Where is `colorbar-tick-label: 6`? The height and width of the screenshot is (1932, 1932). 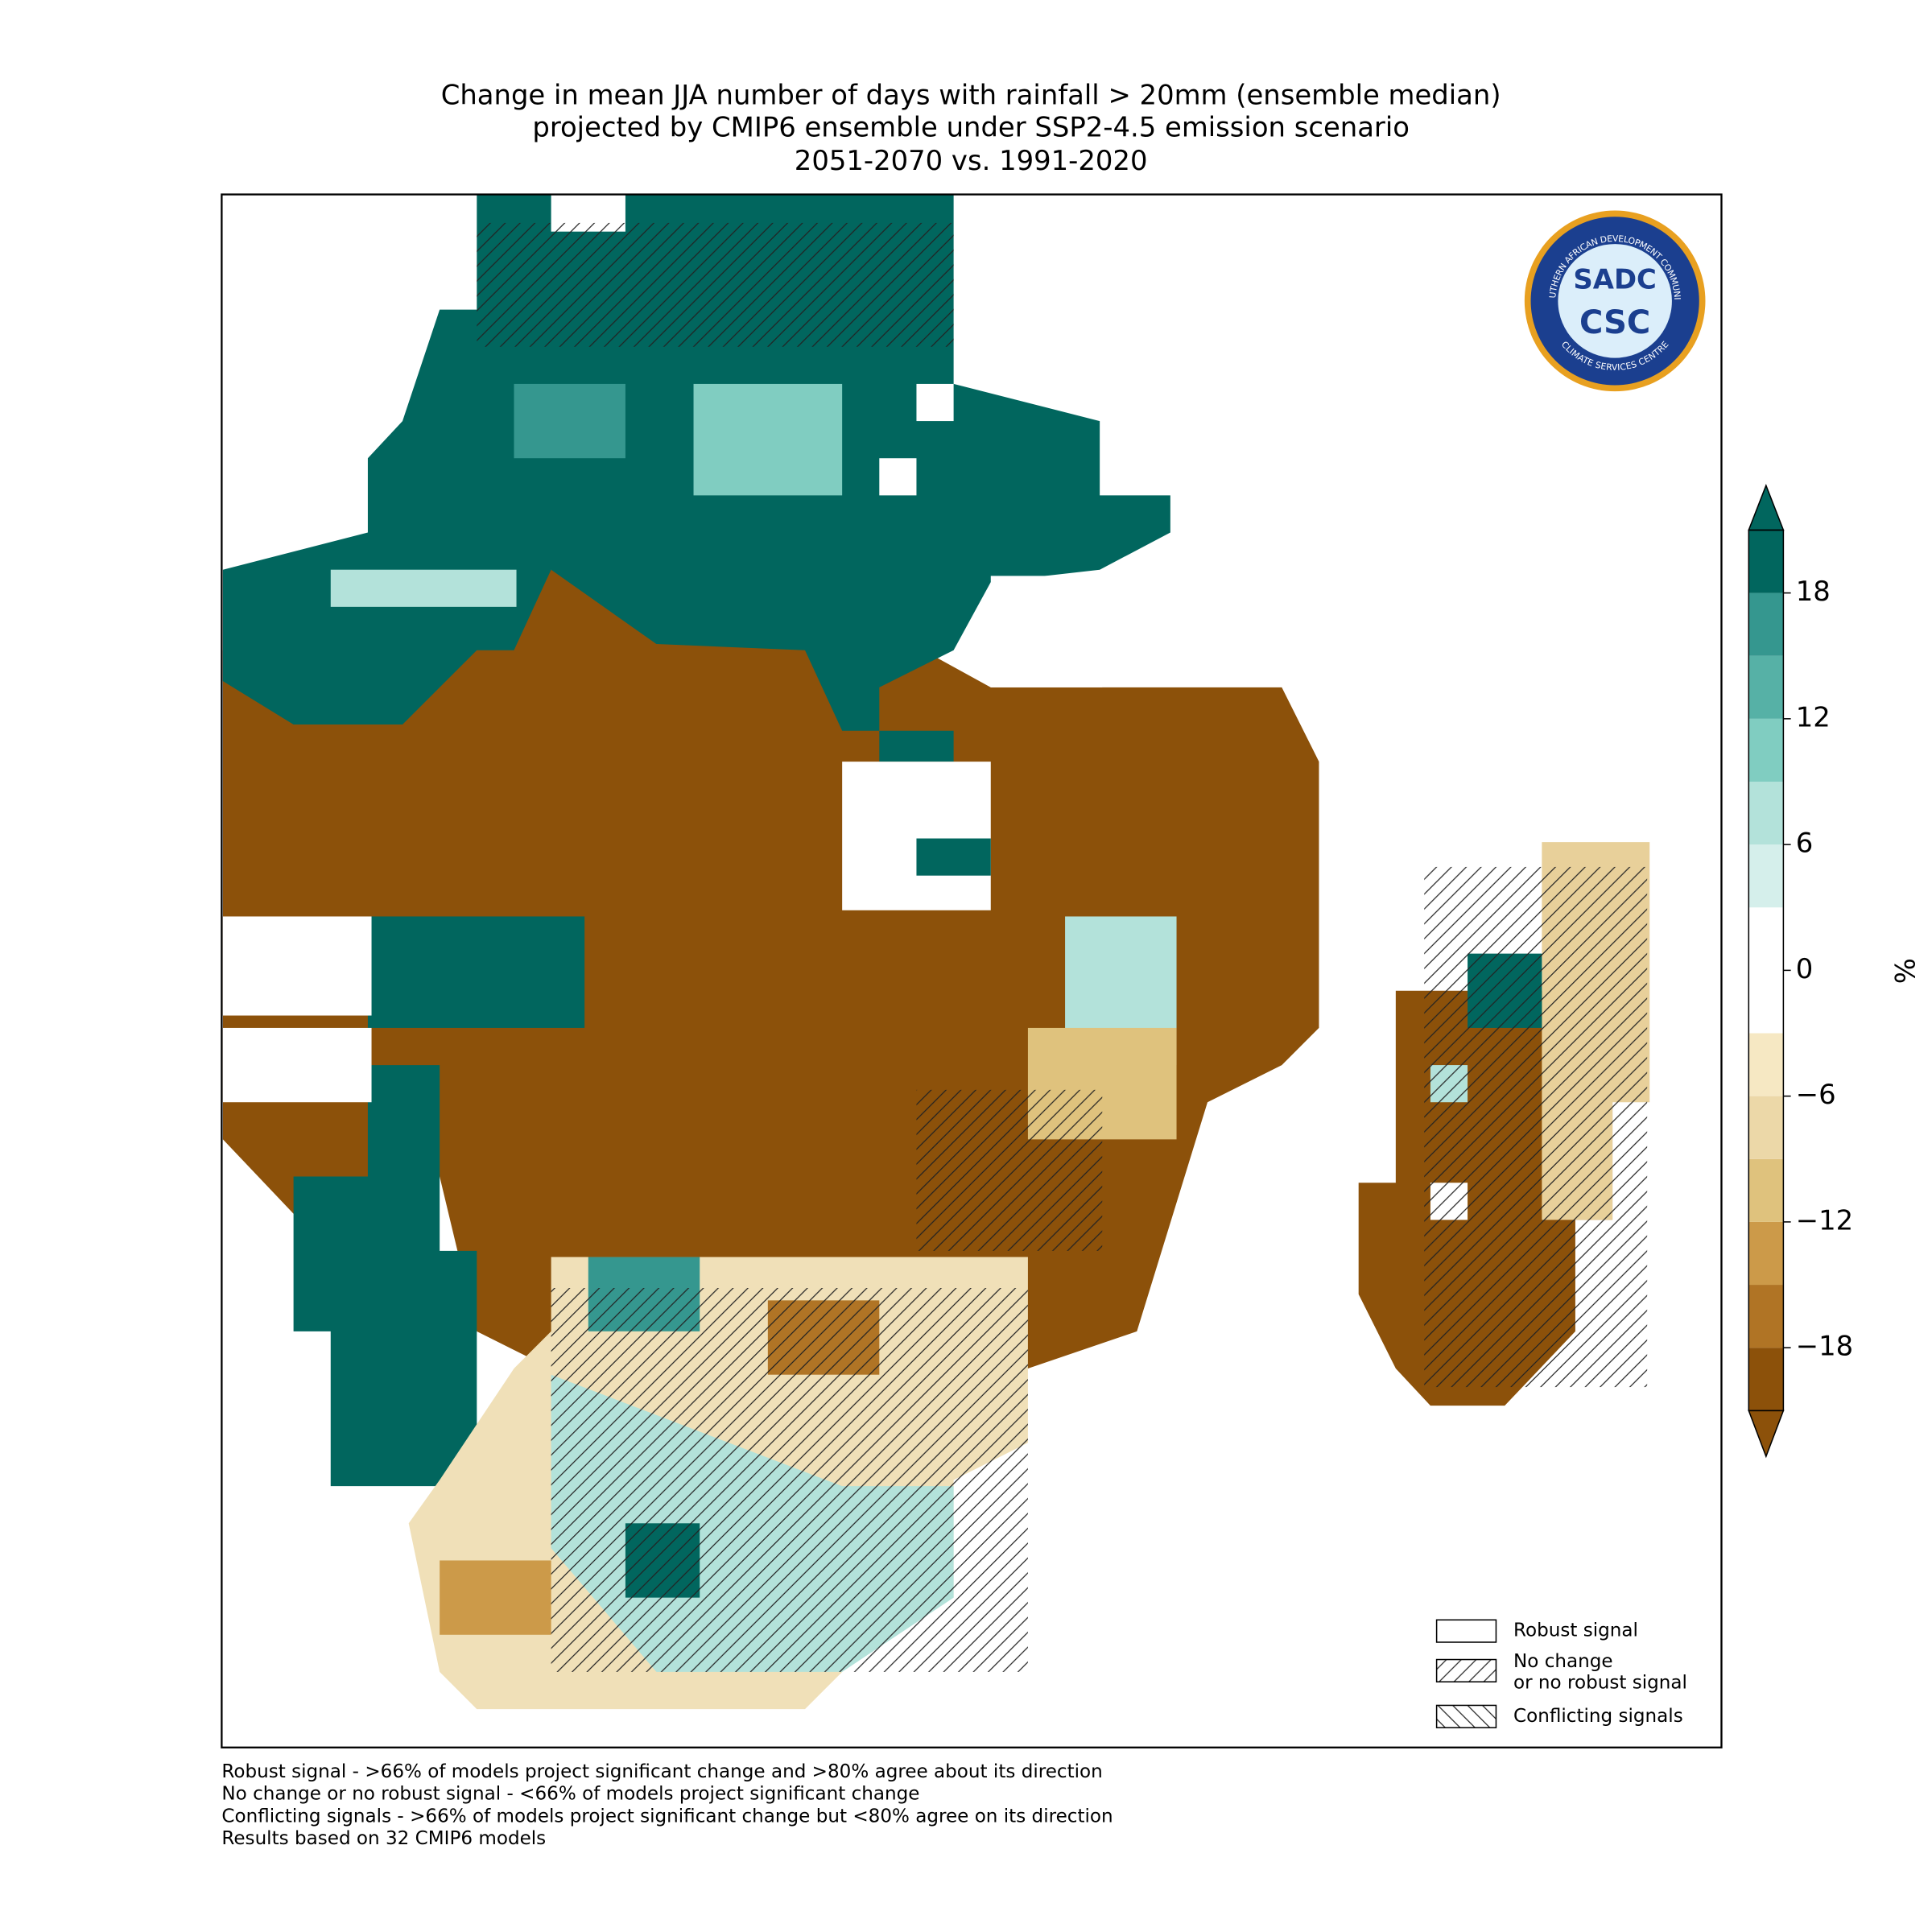
colorbar-tick-label: 6 is located at coordinates (1805, 844).